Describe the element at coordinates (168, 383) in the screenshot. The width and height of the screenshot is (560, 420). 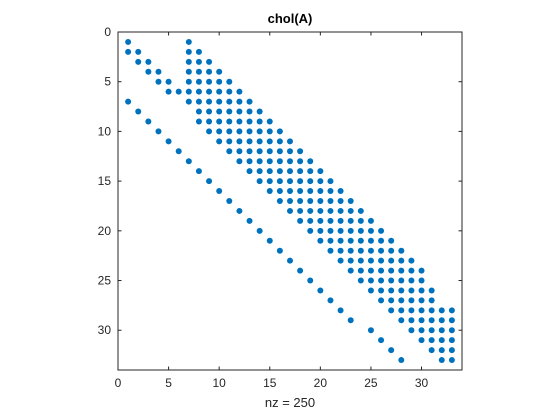
I see `x-tick-label: 5` at that location.